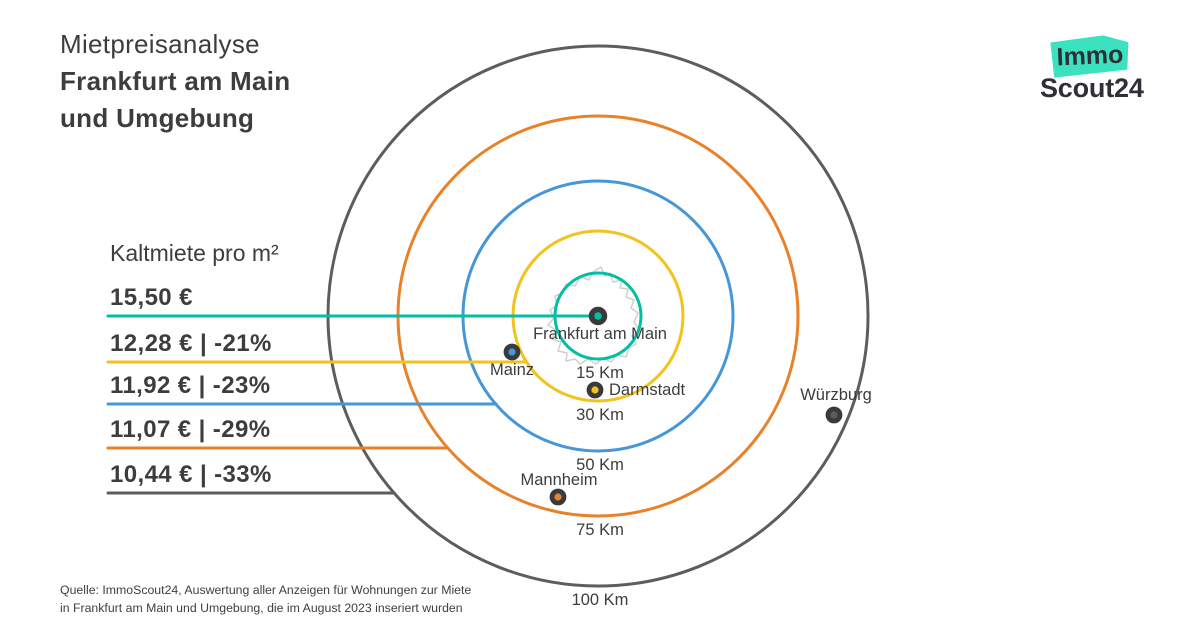 The width and height of the screenshot is (1200, 630). I want to click on ring-distance-label-15km: 15 Km, so click(600, 373).